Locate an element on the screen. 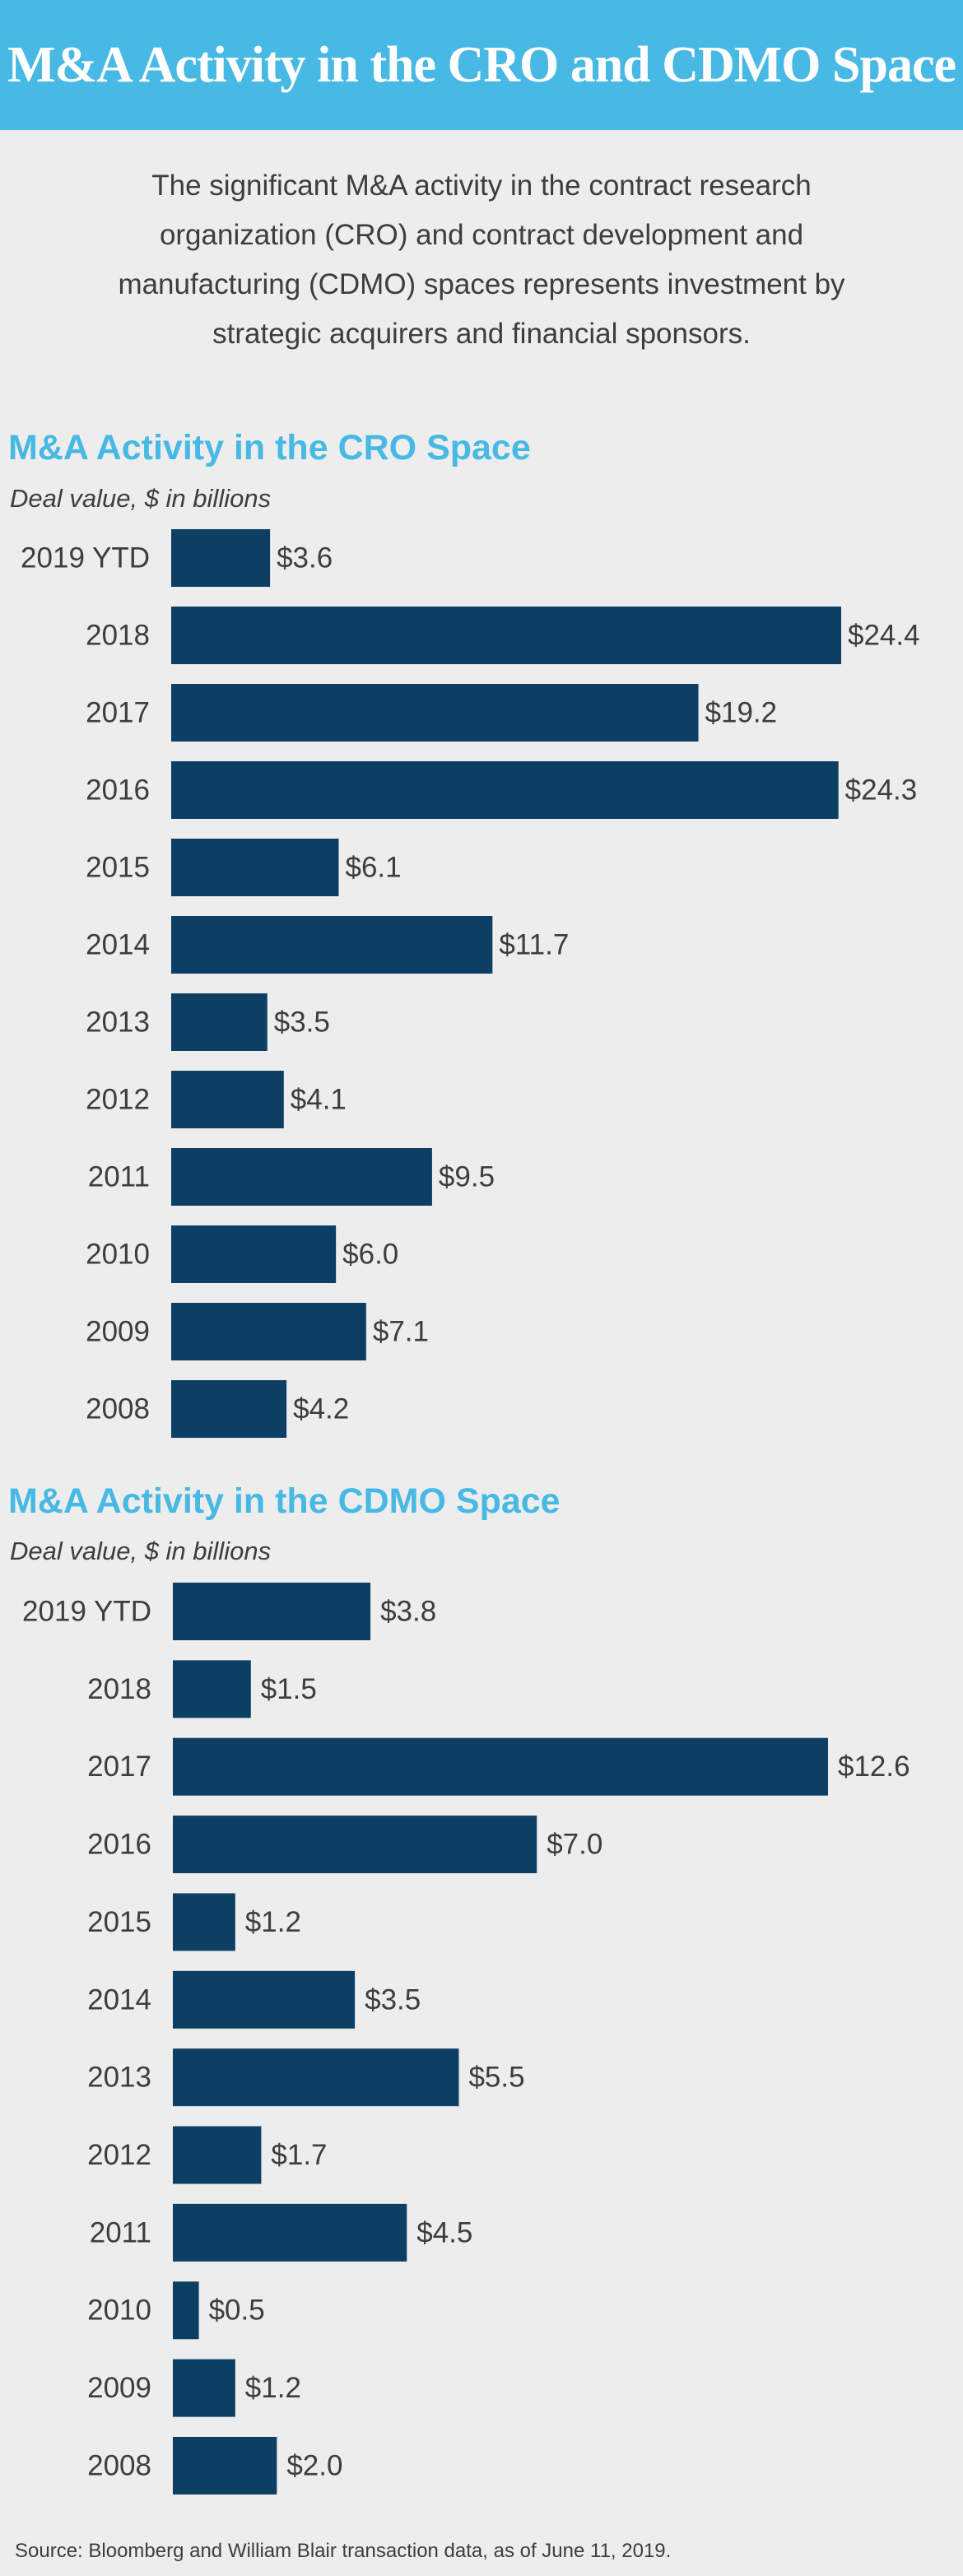 This screenshot has height=2576, width=963. cro-value-label: $6.0 is located at coordinates (370, 1255).